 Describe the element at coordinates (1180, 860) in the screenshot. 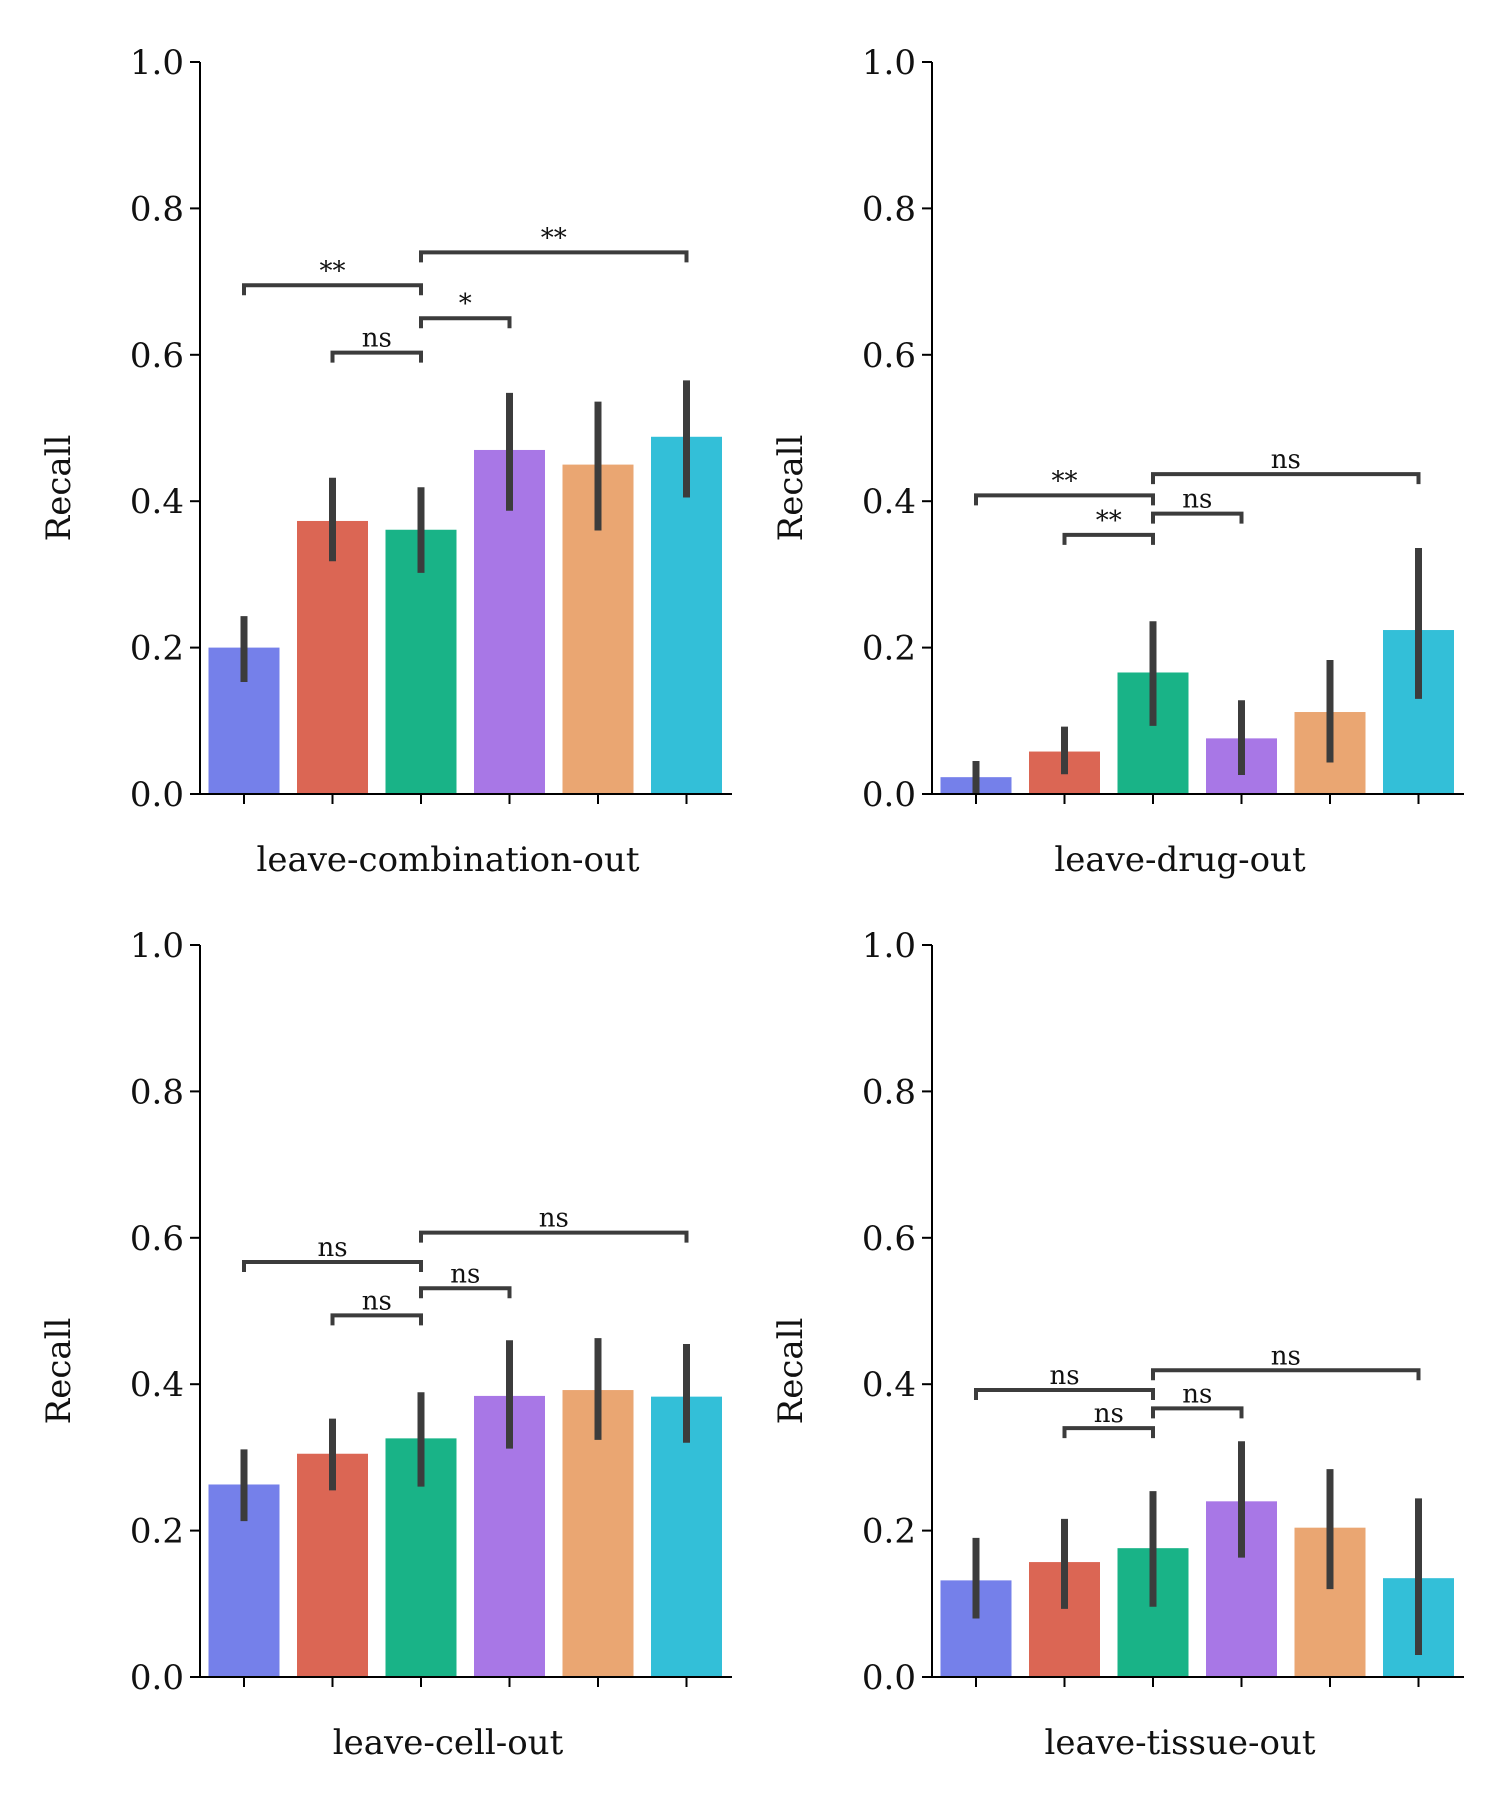

I see `x-axis-label: leave-drug-out` at that location.